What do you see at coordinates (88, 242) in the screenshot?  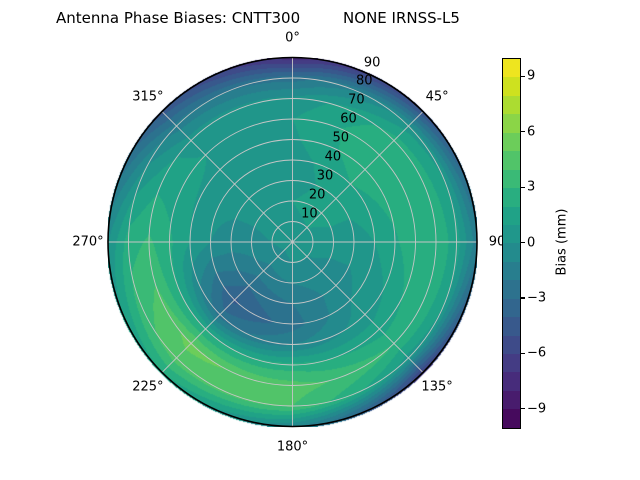 I see `theta-tick-label-270: 270°` at bounding box center [88, 242].